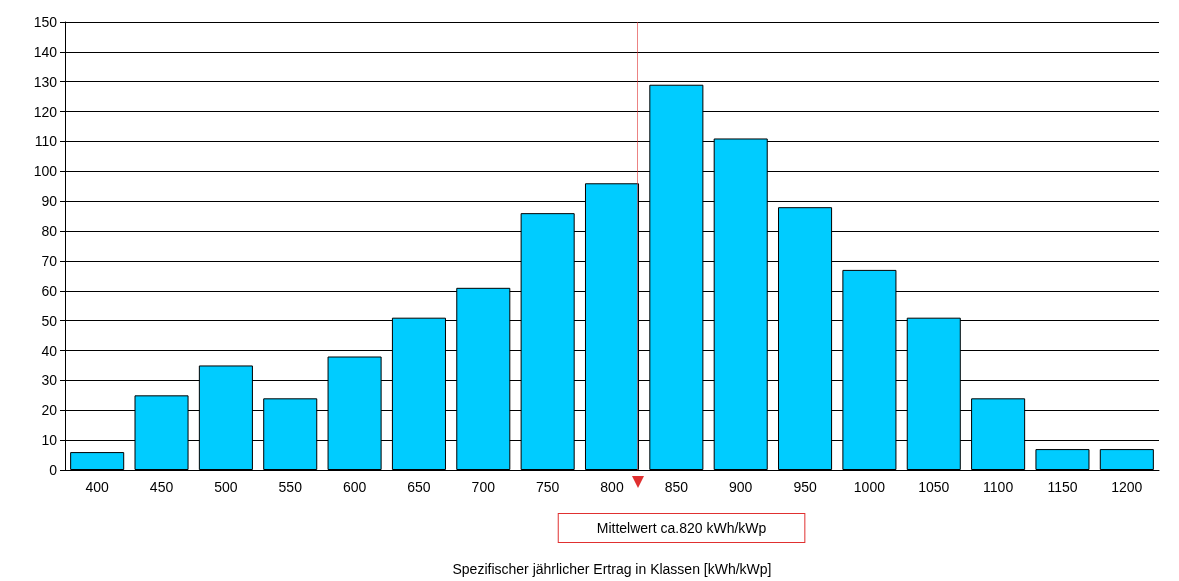 This screenshot has height=581, width=1179. I want to click on y-tick-label: 150, so click(45, 22).